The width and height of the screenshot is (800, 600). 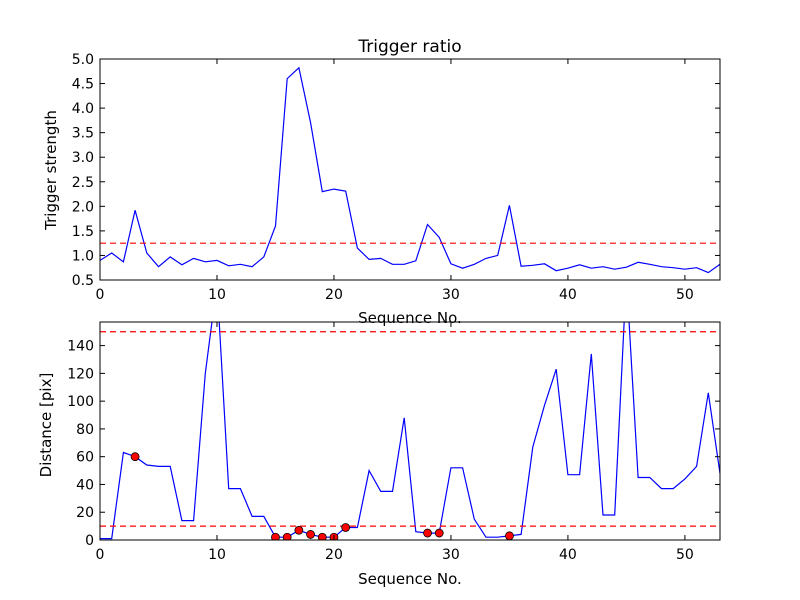 I want to click on chart-title: Trigger ratio, so click(x=409, y=47).